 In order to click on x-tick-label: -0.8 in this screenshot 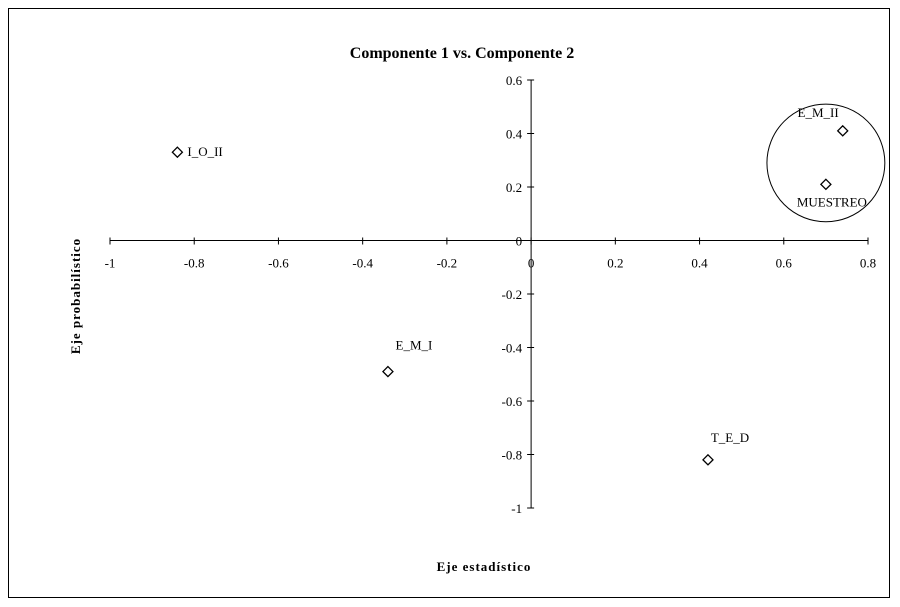, I will do `click(194, 263)`.